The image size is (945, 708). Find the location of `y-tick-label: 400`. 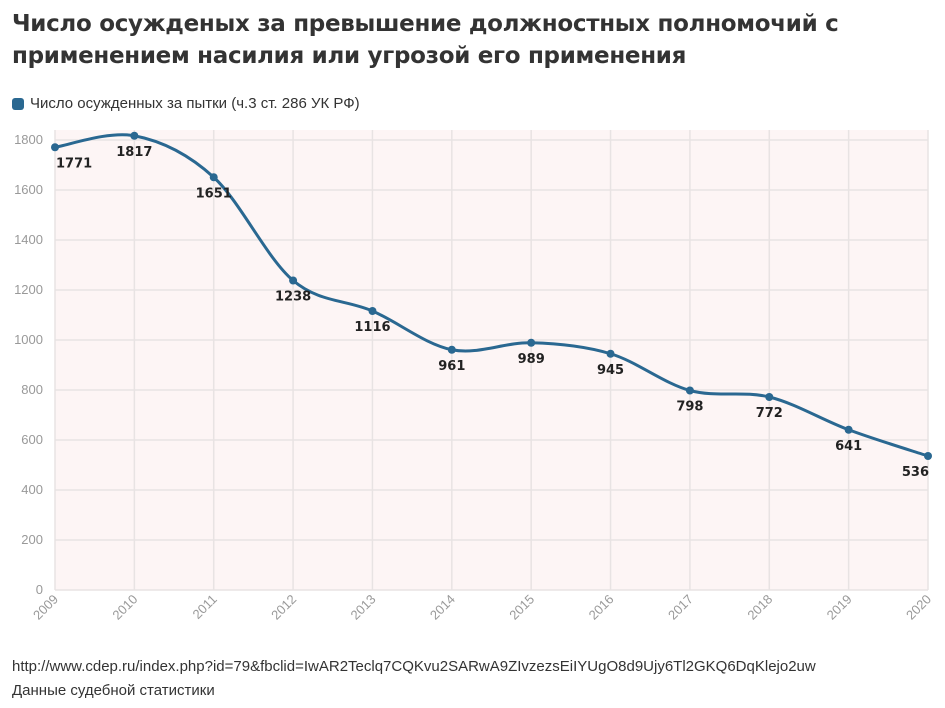

y-tick-label: 400 is located at coordinates (32, 489).